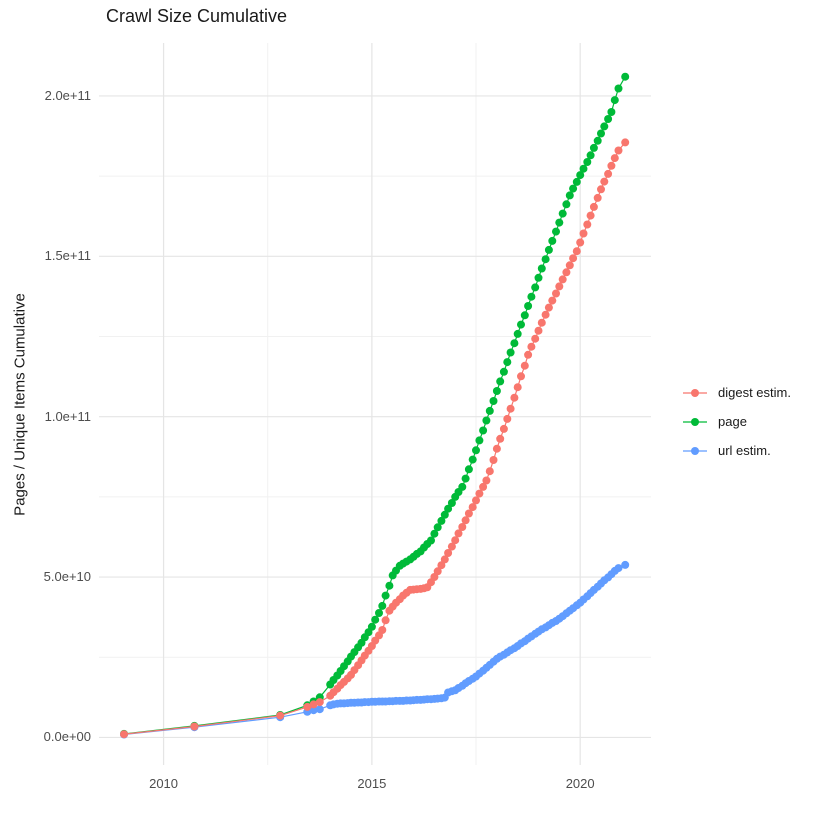 This screenshot has height=827, width=826. Describe the element at coordinates (67, 577) in the screenshot. I see `y-tick-label: 5.0e+10` at that location.